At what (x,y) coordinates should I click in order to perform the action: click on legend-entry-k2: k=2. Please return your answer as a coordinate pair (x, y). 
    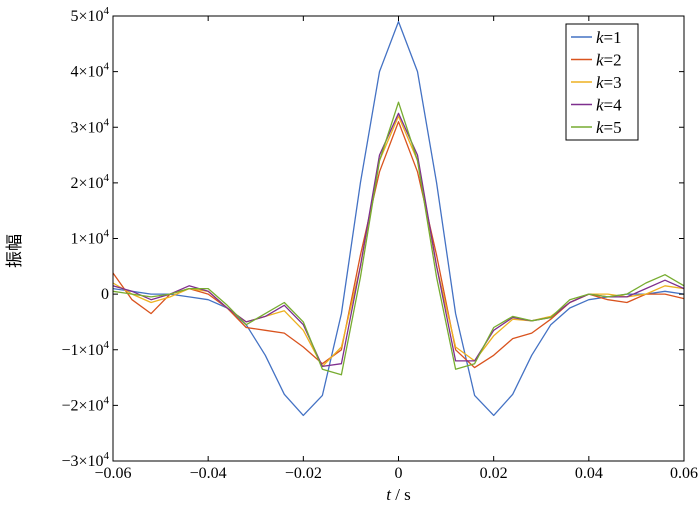
    Looking at the image, I should click on (609, 60).